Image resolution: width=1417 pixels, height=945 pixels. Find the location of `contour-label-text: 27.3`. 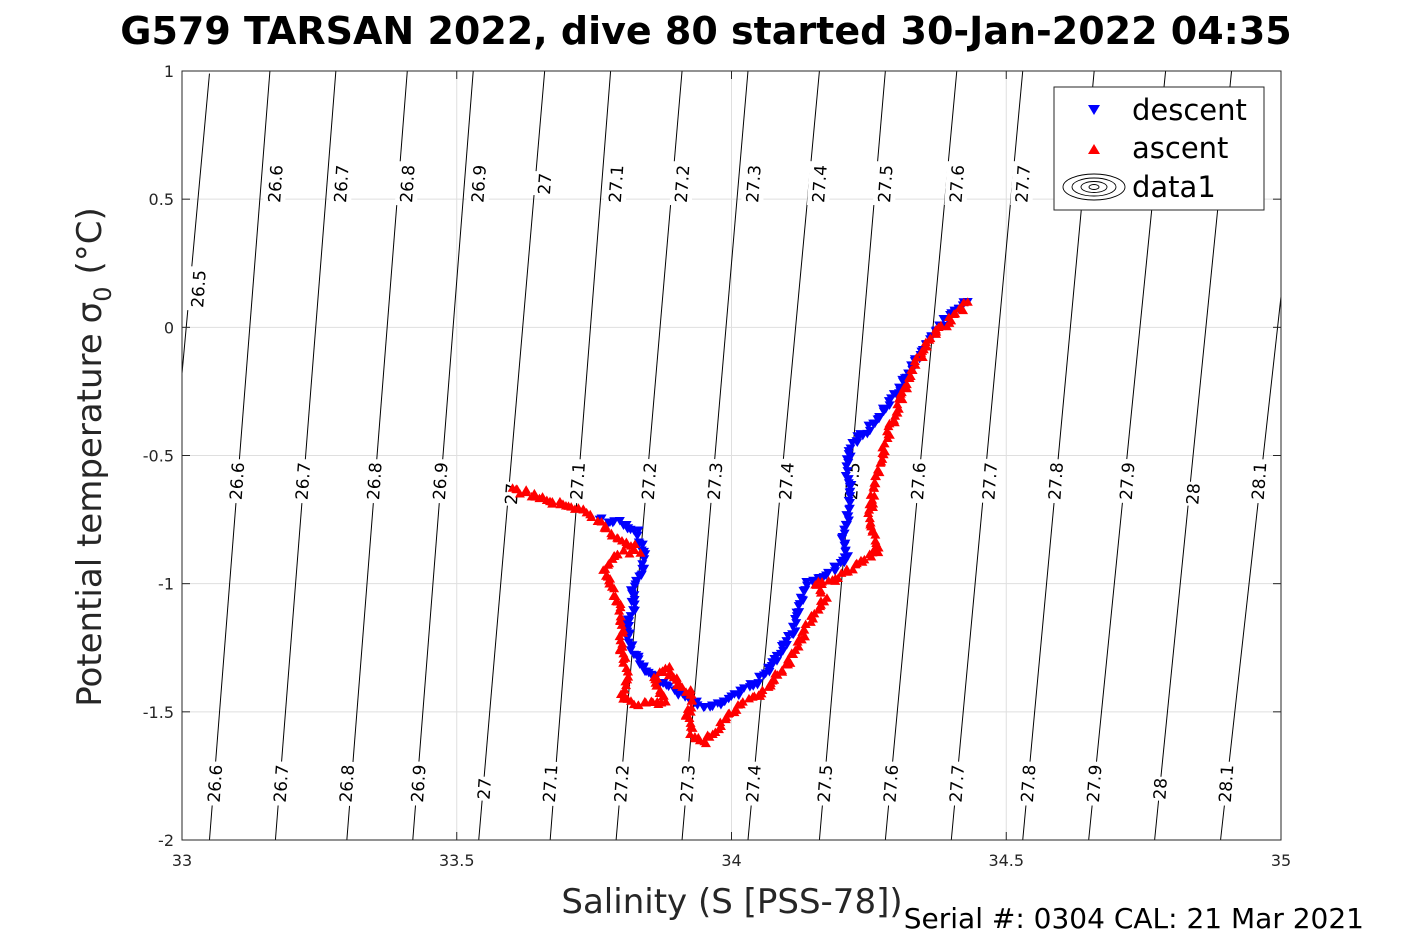

contour-label-text: 27.3 is located at coordinates (754, 183).